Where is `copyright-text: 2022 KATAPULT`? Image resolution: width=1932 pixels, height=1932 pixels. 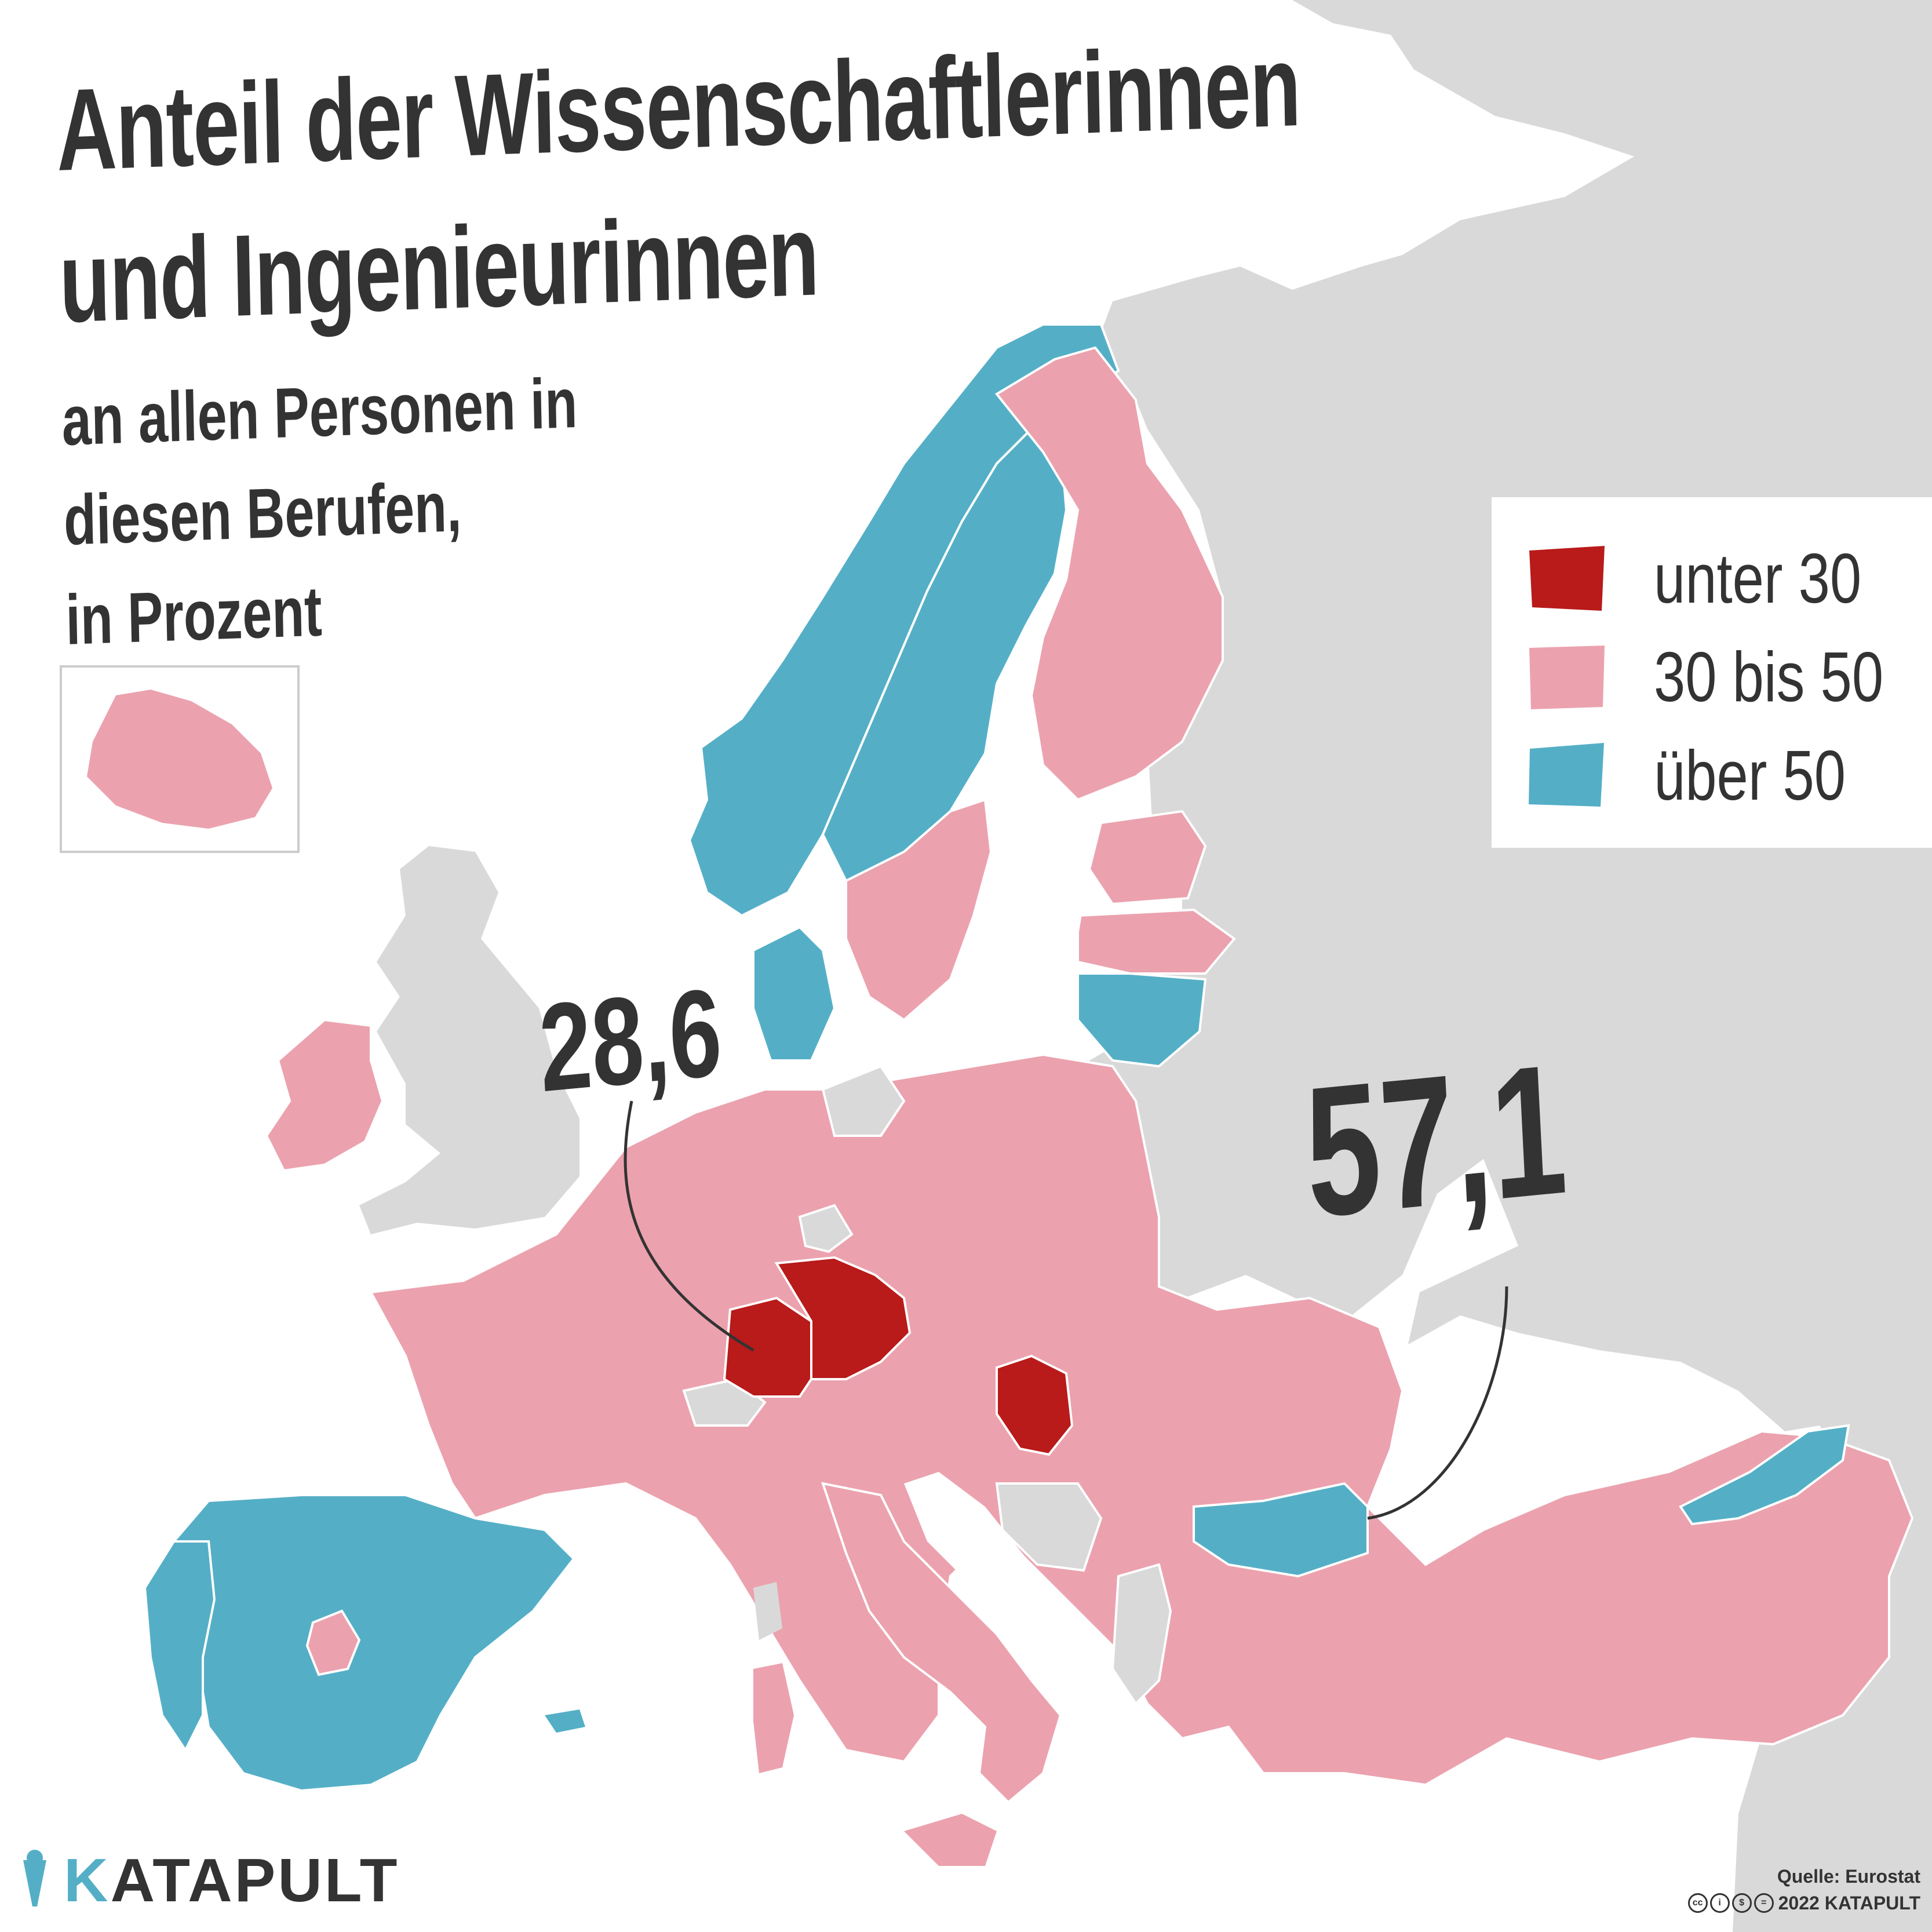
copyright-text: 2022 KATAPULT is located at coordinates (1849, 1903).